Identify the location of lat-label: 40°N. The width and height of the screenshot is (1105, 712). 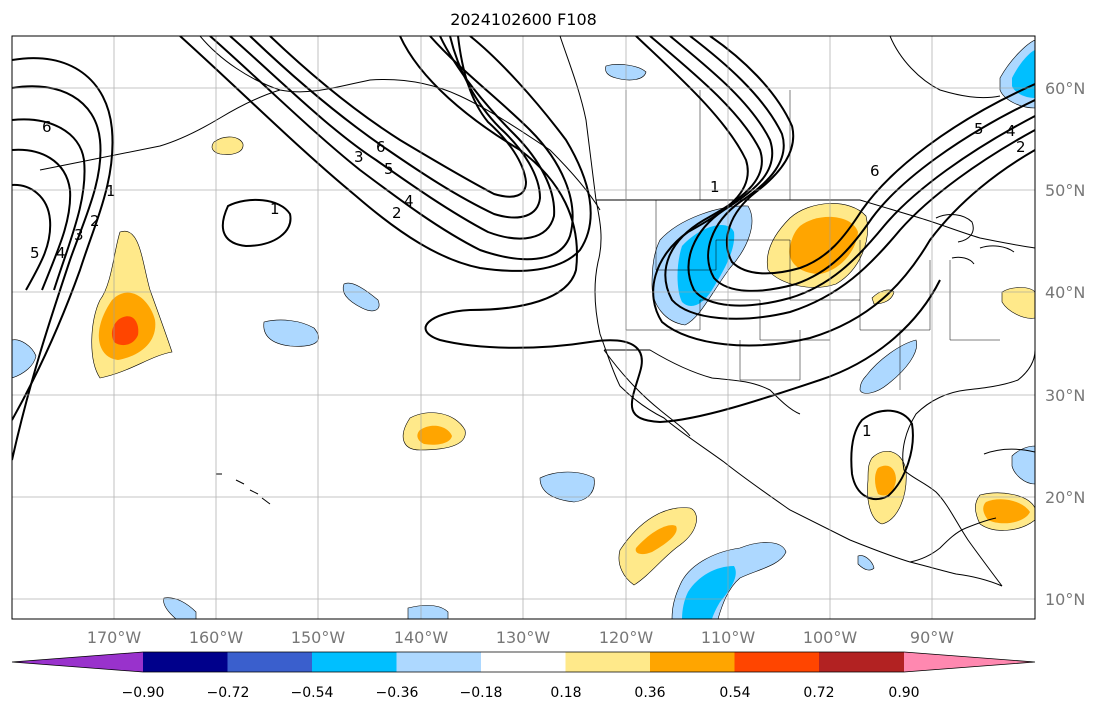
(1065, 292).